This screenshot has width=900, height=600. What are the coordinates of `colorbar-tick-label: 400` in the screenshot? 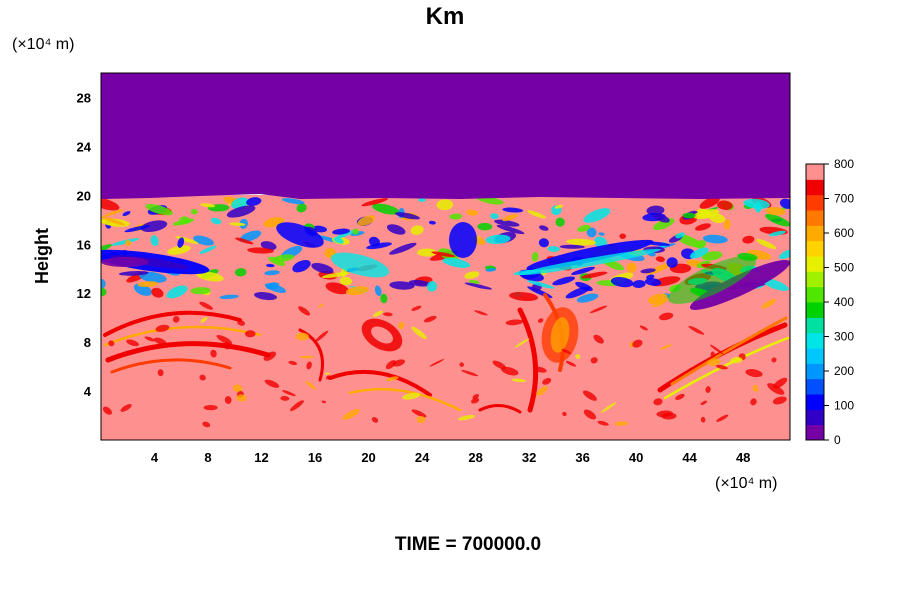 It's located at (844, 302).